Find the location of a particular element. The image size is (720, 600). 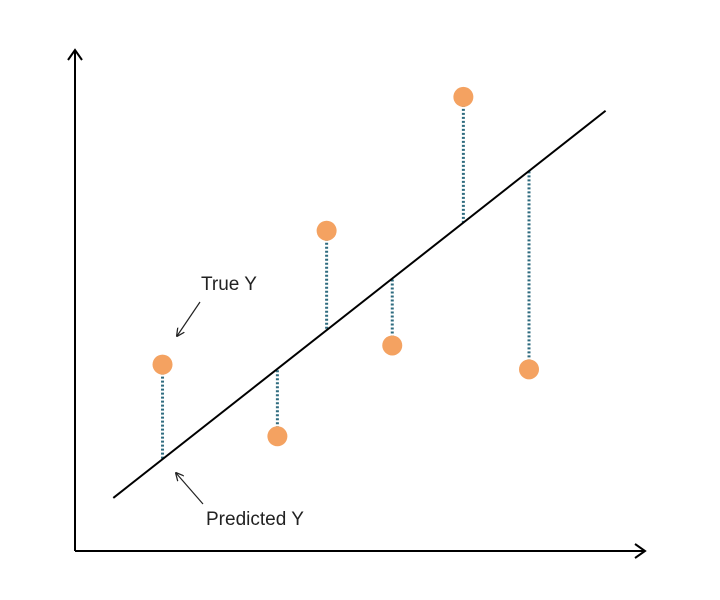

annotation-true-y: True Y is located at coordinates (217, 305).